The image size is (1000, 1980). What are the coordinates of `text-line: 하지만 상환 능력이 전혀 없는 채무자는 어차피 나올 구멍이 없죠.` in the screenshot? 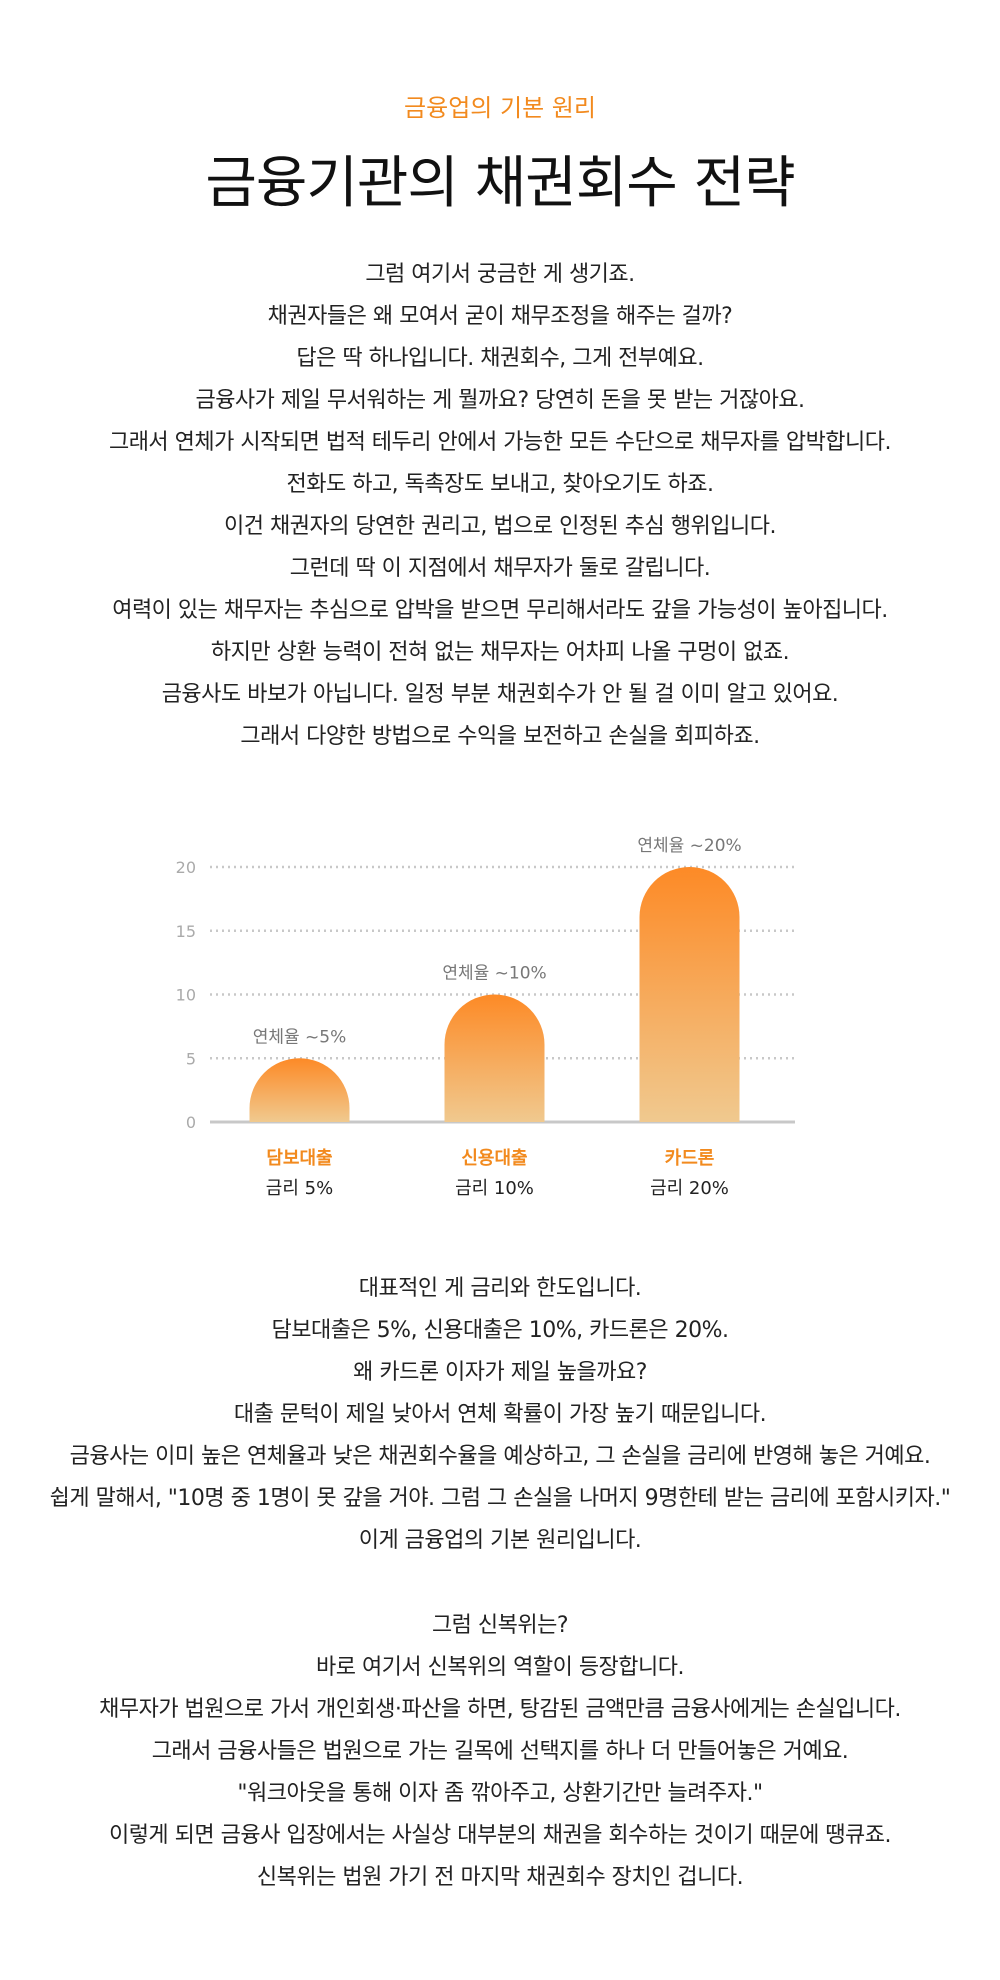 It's located at (500, 652).